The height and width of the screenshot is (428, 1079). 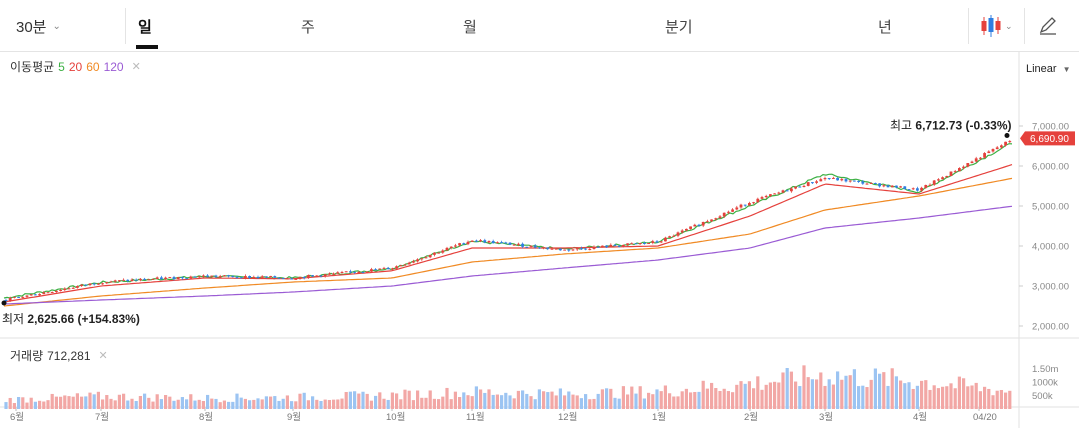 I want to click on price-tick-label: 2,000.00, so click(x=1050, y=327).